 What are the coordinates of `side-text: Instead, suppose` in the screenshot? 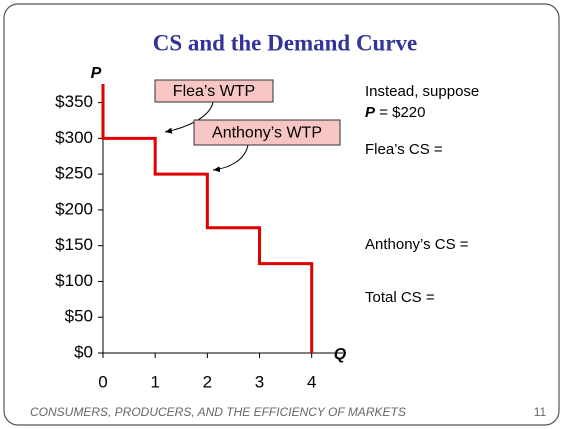 It's located at (422, 91).